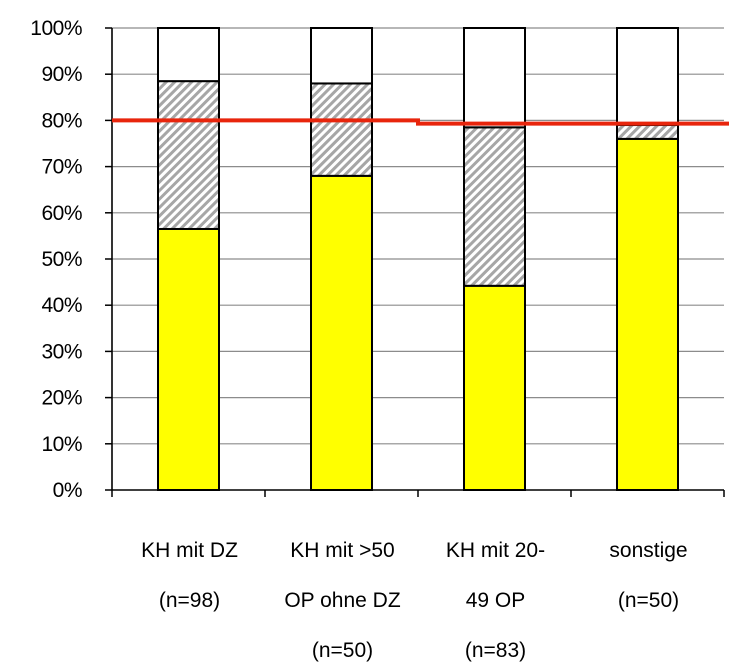 The width and height of the screenshot is (729, 671). Describe the element at coordinates (61, 398) in the screenshot. I see `y-tick-label: 20%` at that location.